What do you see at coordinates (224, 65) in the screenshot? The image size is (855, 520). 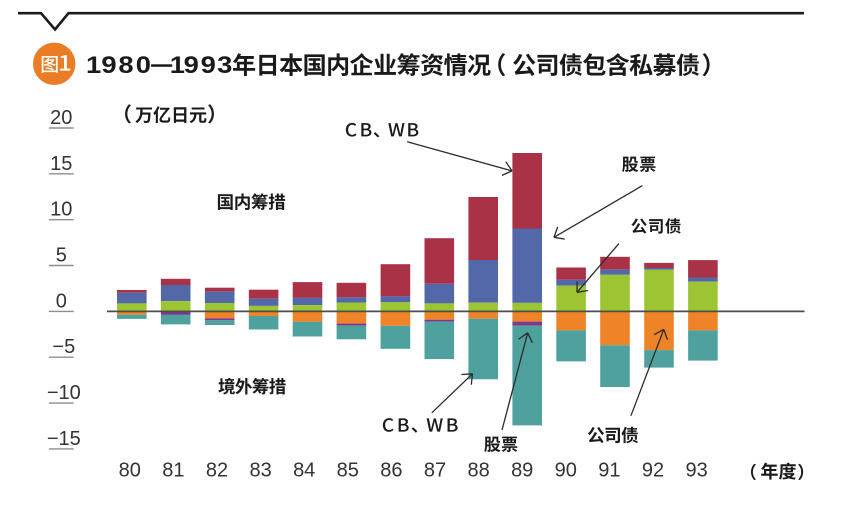 I see `svg-text: 3` at bounding box center [224, 65].